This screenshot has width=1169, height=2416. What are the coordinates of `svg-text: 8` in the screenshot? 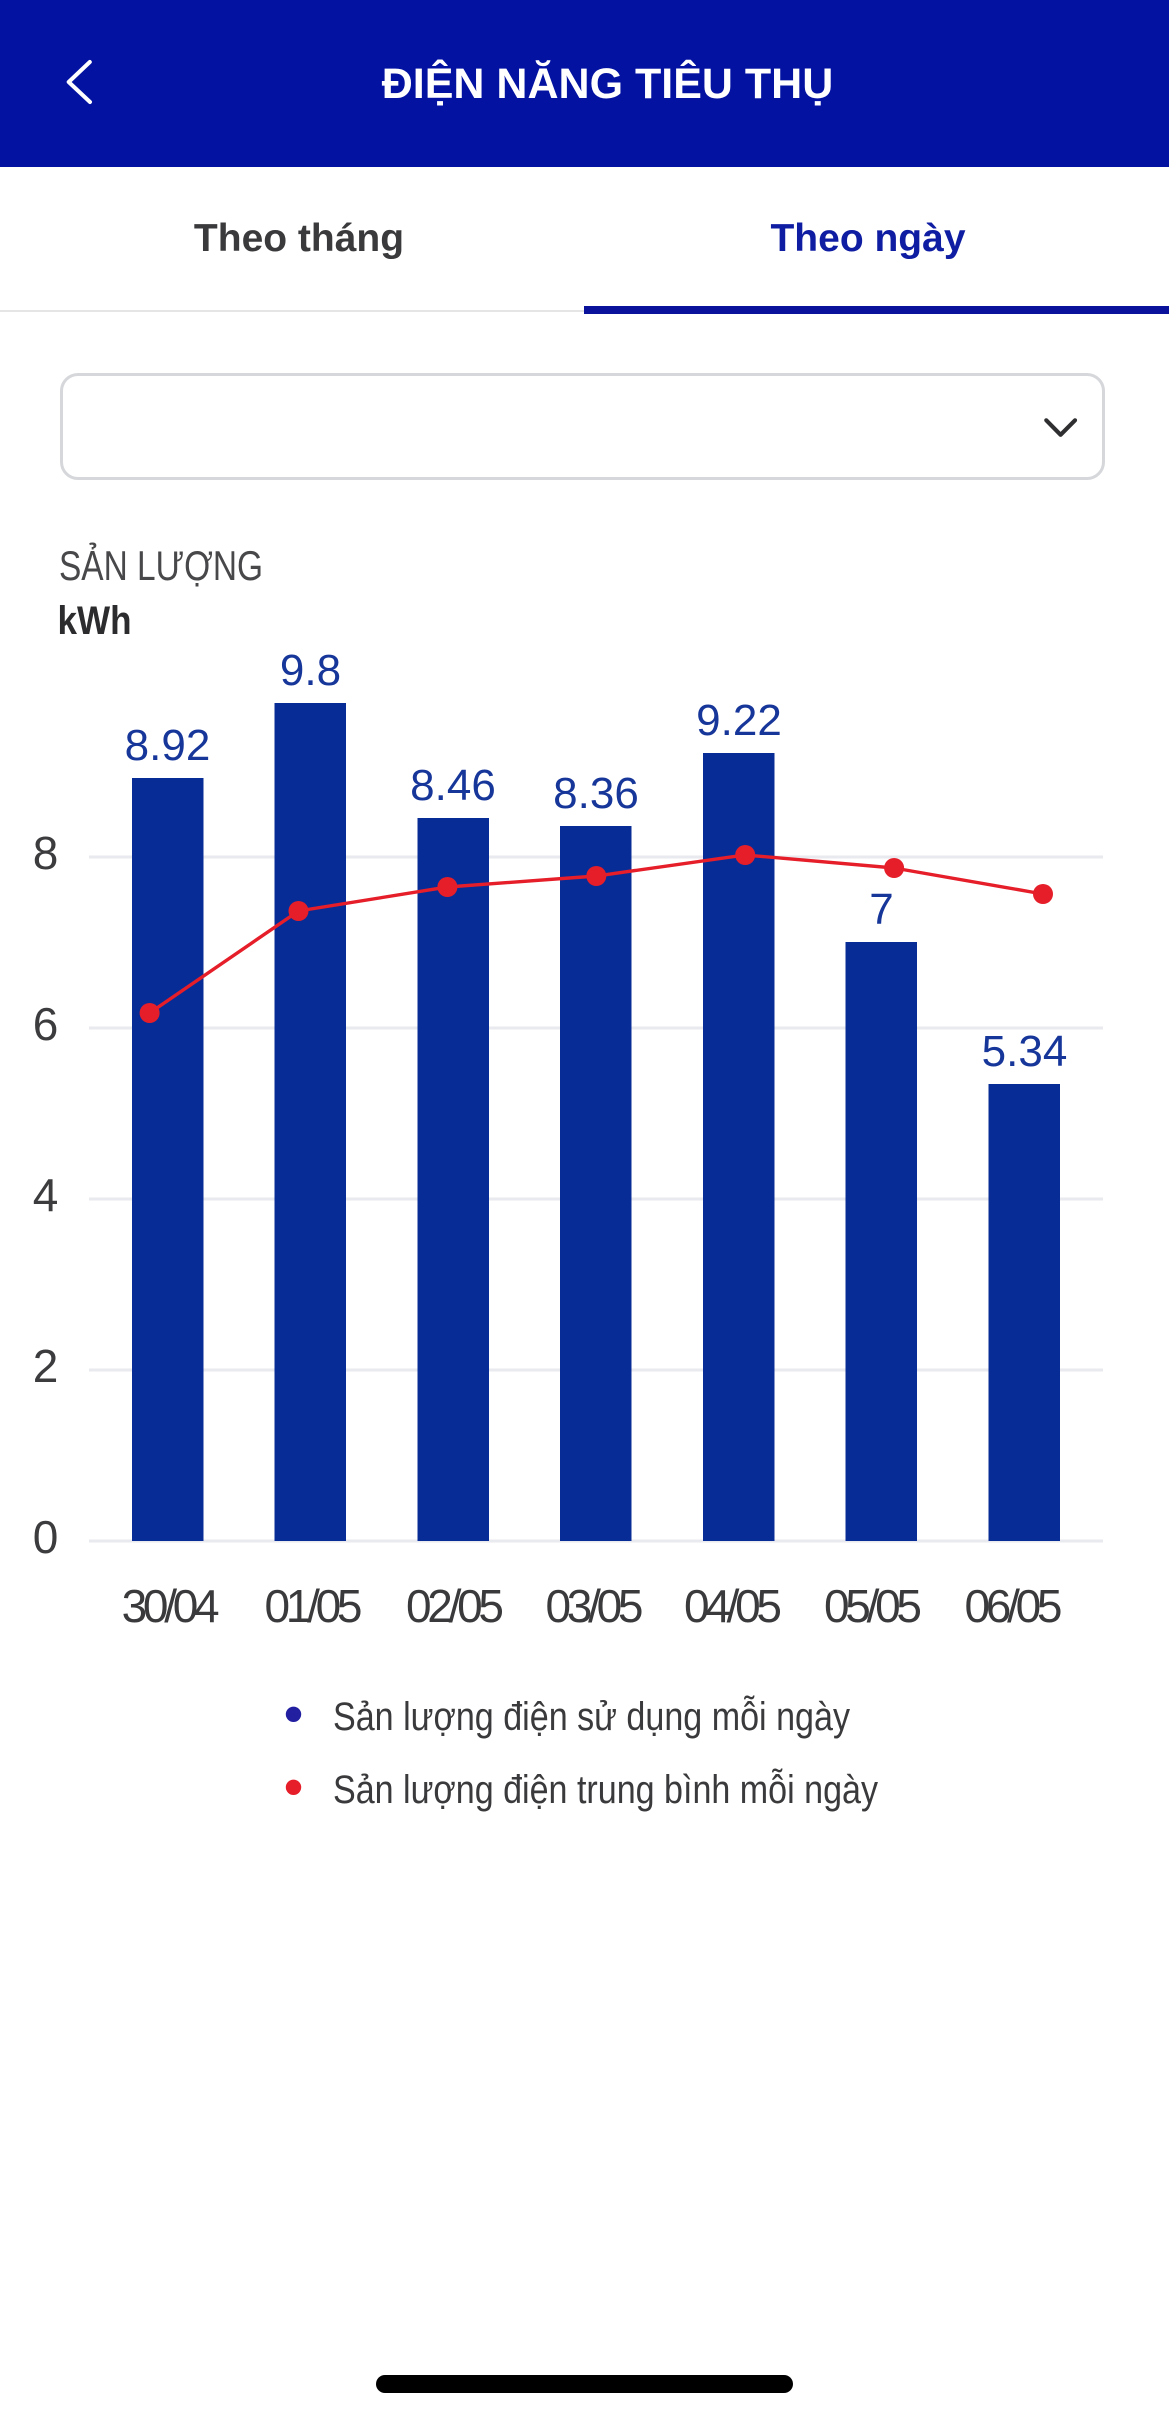 It's located at (46, 853).